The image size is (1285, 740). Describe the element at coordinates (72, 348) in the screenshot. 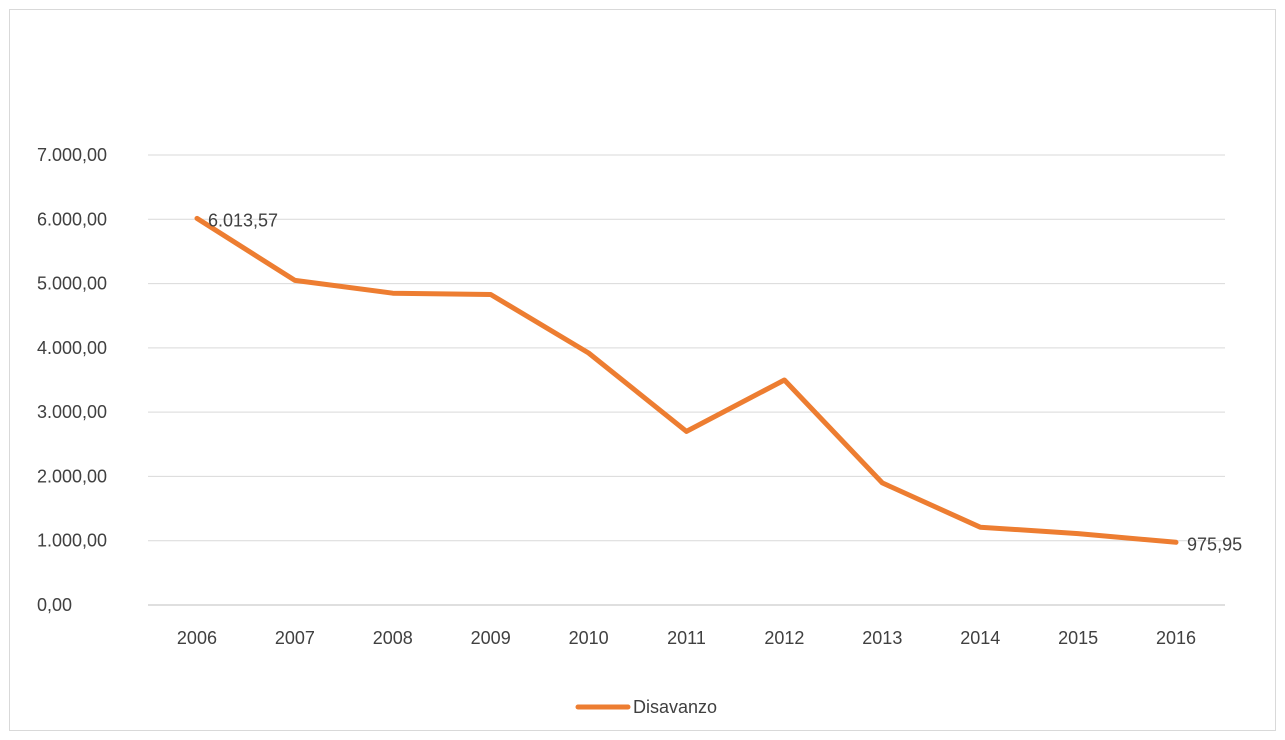

I see `y-tick-label: 4.000,00` at that location.